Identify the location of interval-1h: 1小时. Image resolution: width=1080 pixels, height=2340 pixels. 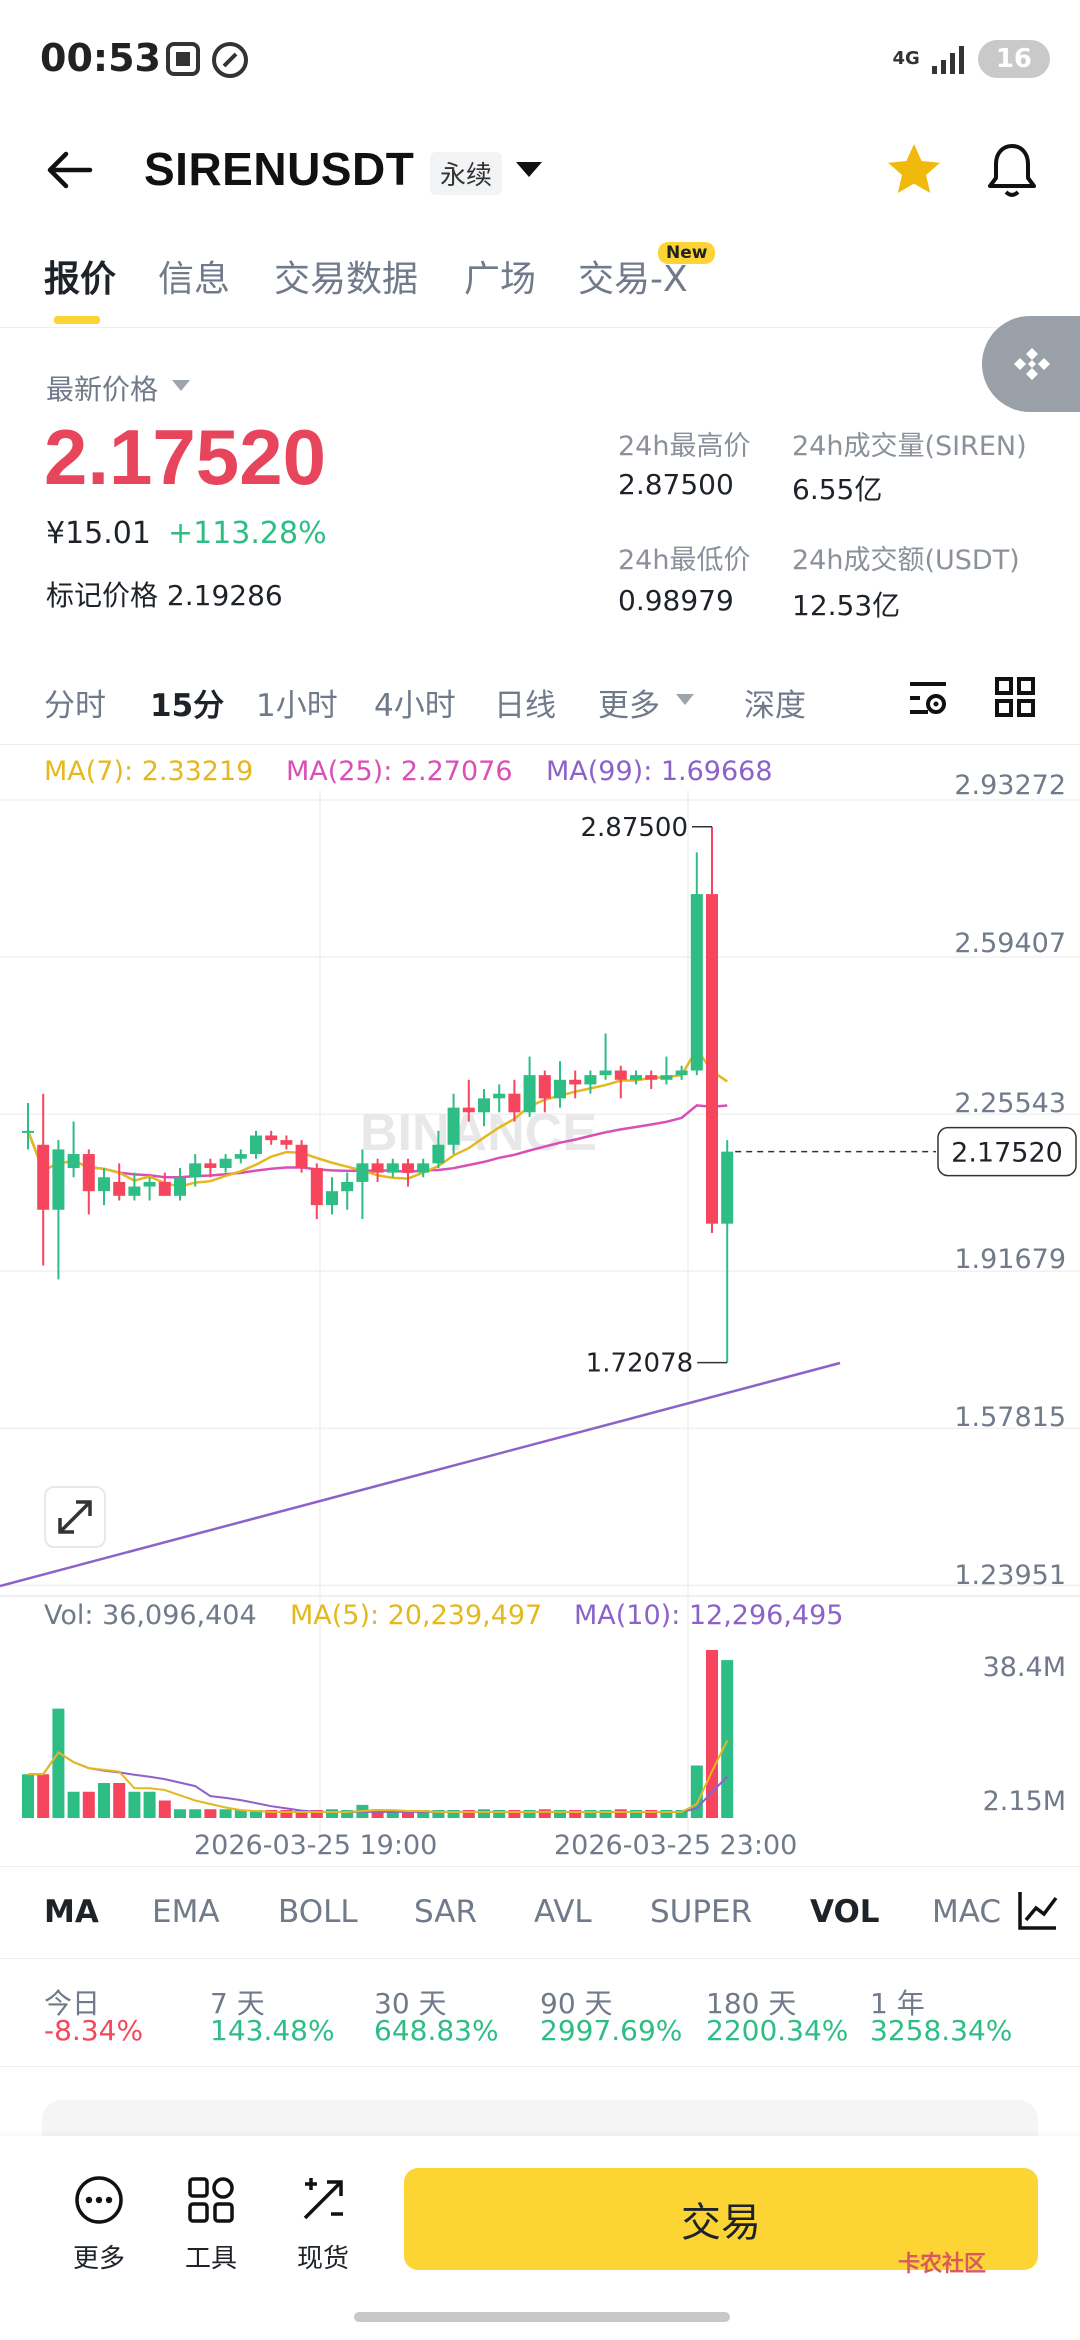
(297, 706).